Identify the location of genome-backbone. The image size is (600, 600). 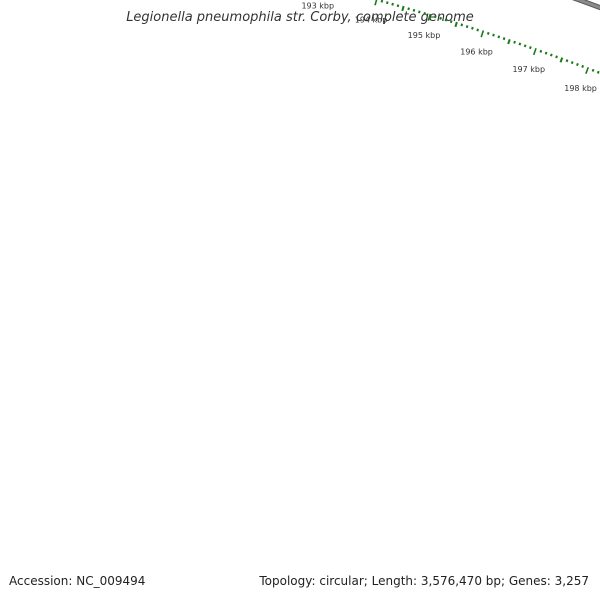
(585, 5).